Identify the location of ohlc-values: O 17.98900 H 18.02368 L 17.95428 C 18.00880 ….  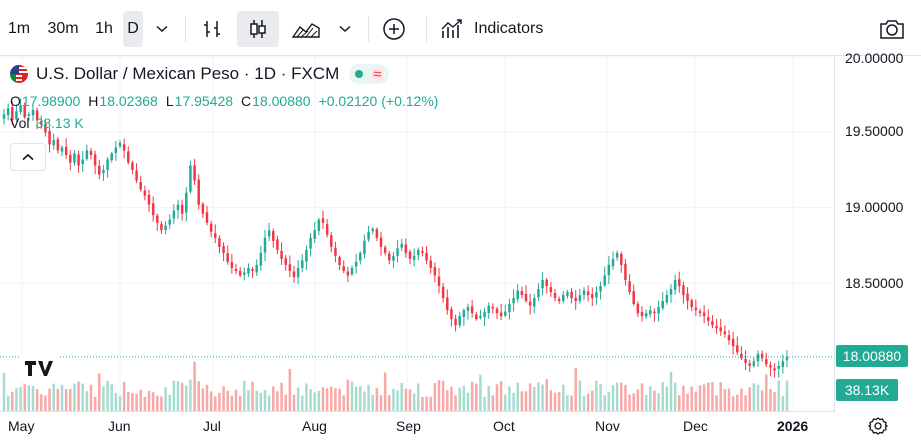
(228, 101).